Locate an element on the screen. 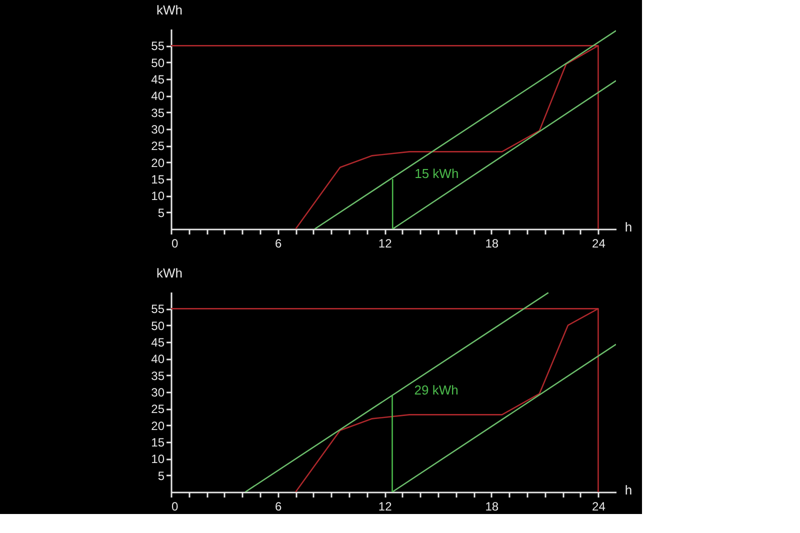  annotation: 29 kWh is located at coordinates (436, 390).